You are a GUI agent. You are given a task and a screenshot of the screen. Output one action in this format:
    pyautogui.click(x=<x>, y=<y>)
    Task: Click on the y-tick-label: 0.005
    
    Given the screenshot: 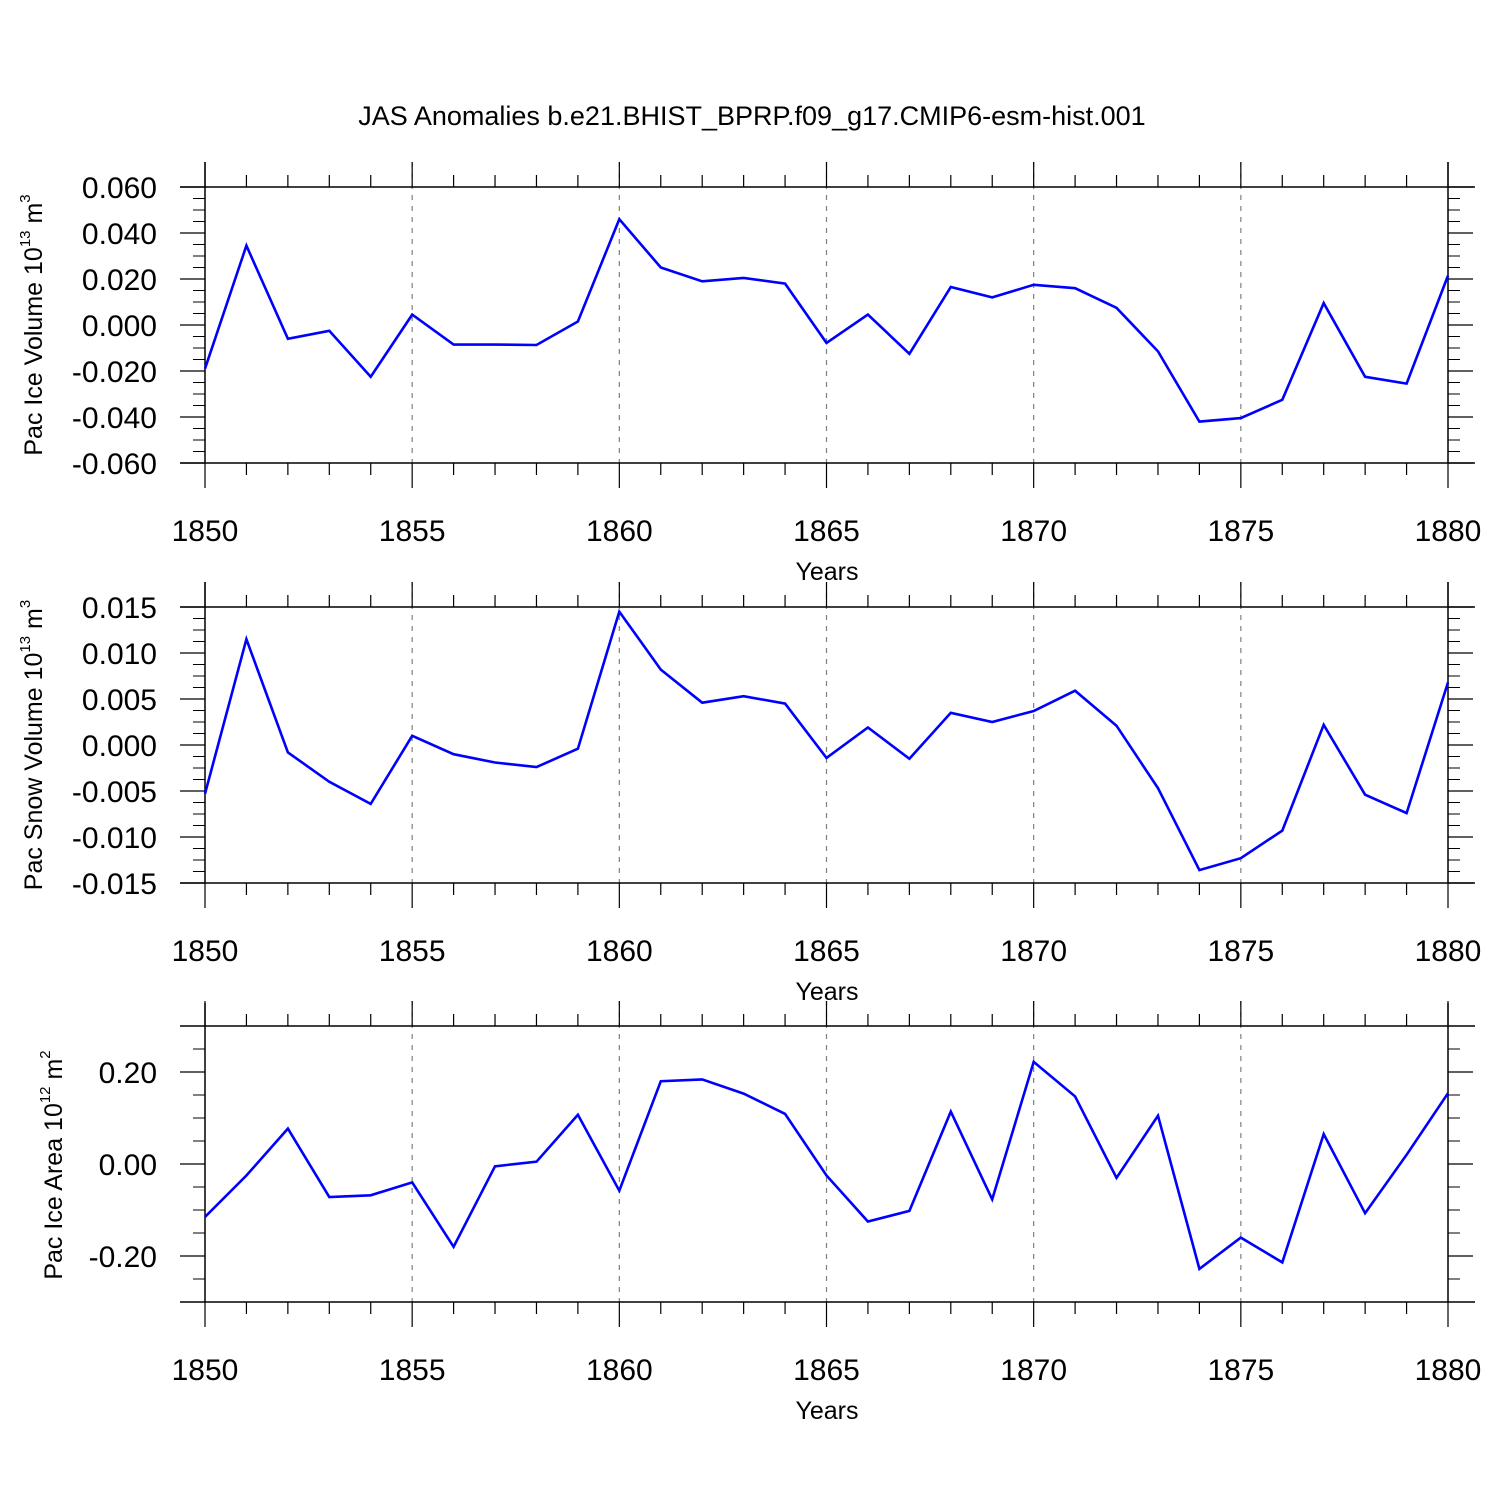 What is the action you would take?
    pyautogui.click(x=119, y=700)
    